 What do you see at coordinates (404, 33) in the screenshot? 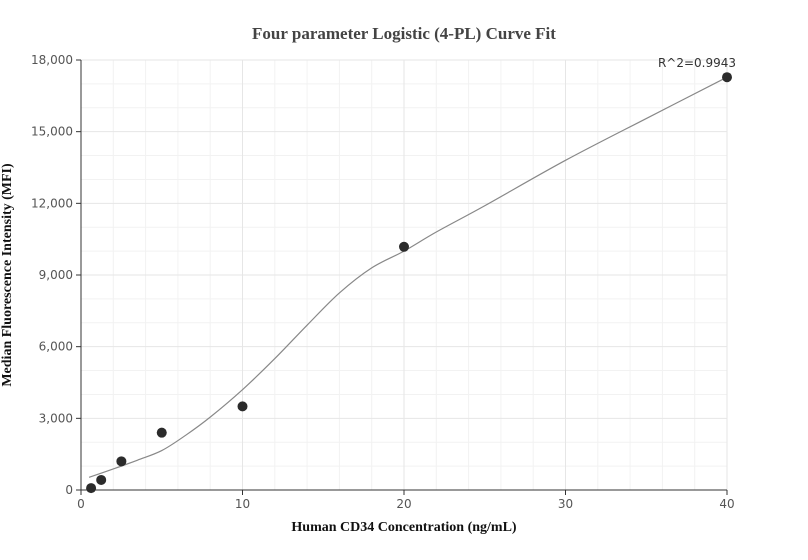
I see `chart-title: Four parameter Logistic (4-PL) Curve Fit` at bounding box center [404, 33].